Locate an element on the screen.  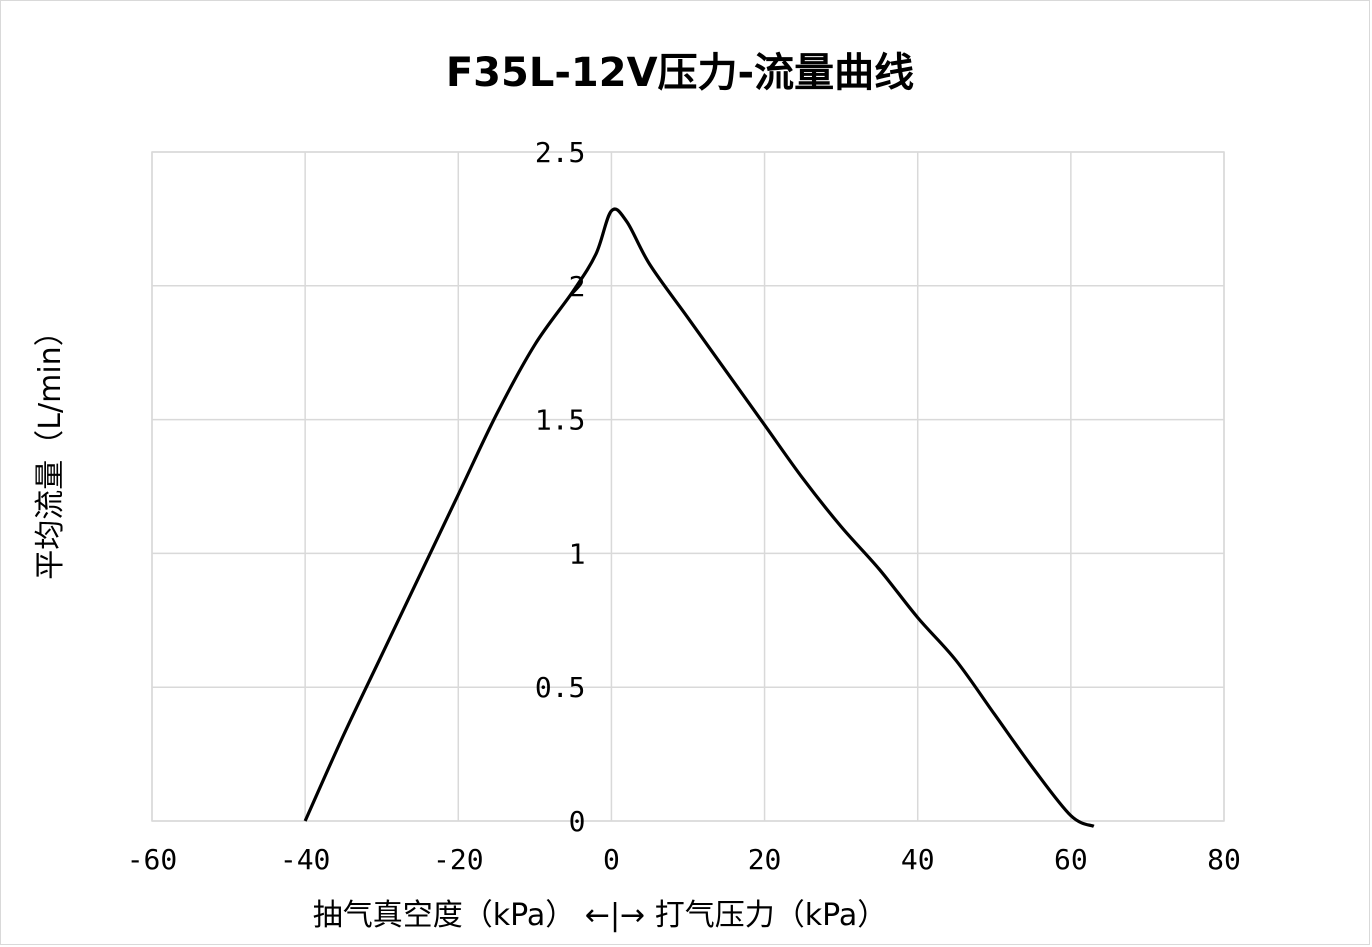
x-tick-label: 60 is located at coordinates (1071, 859).